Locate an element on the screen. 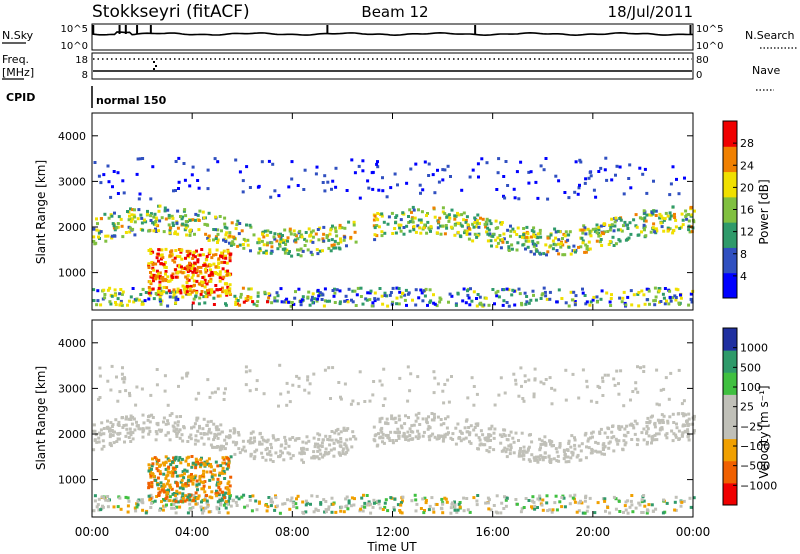 The height and width of the screenshot is (554, 800). freq-panel: Freq. [MHz] 18 8 80 0 Nave is located at coordinates (391, 71).